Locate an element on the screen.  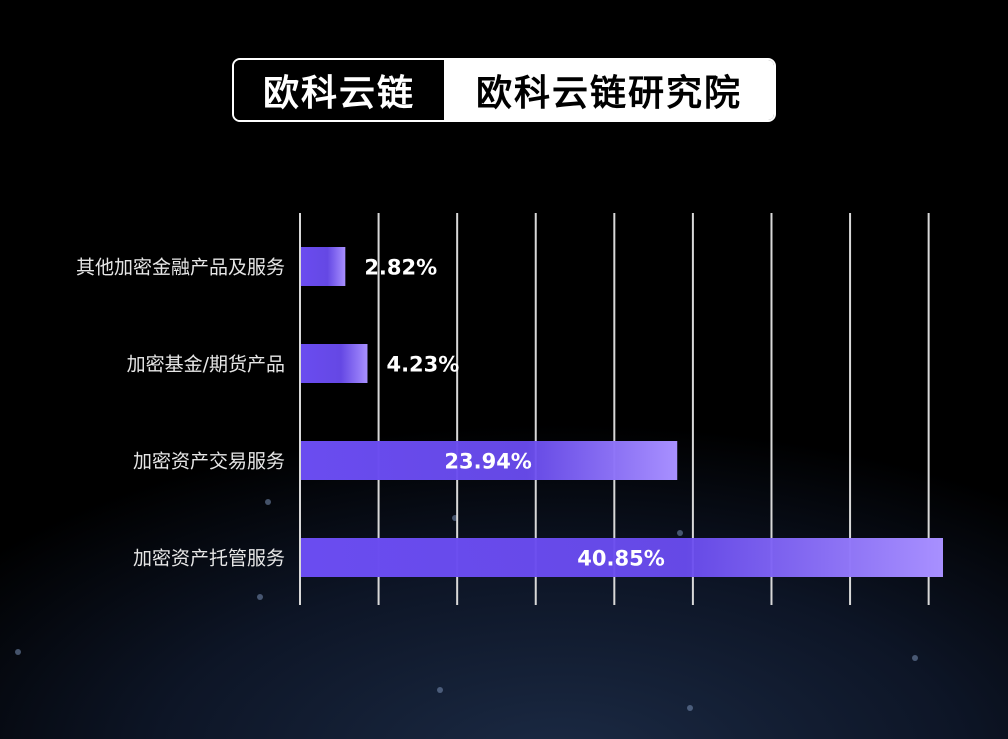
category-label: 加密资产交易服务 is located at coordinates (209, 462).